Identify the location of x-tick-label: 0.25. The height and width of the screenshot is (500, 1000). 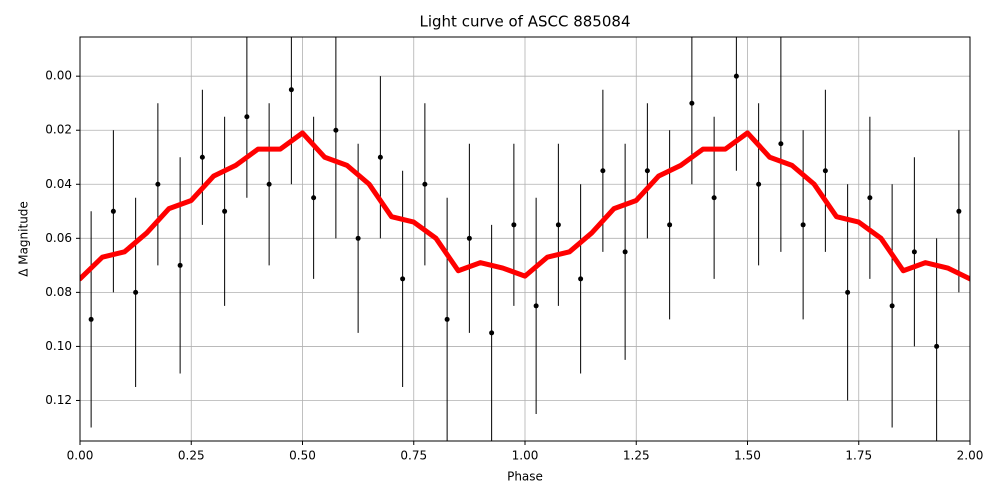
(191, 456).